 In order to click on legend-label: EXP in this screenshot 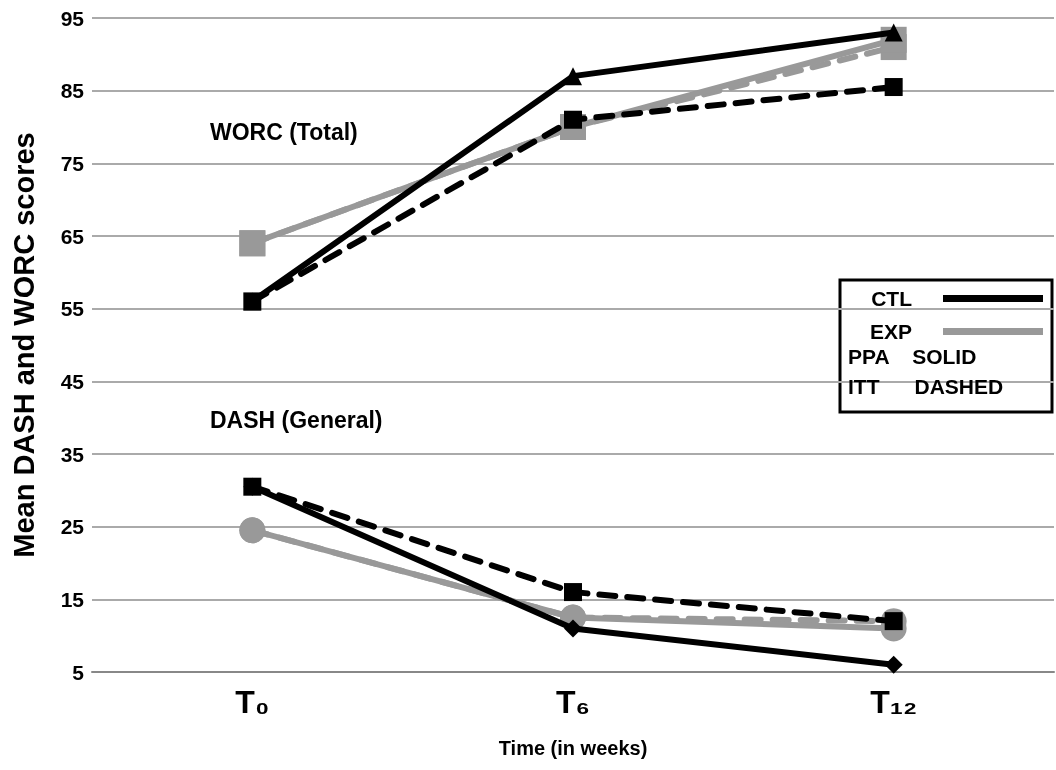, I will do `click(890, 331)`.